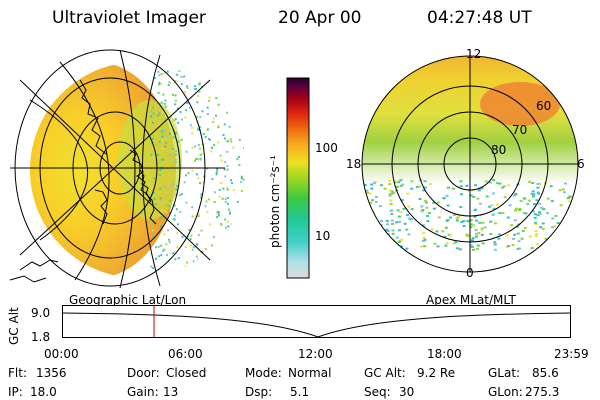  What do you see at coordinates (320, 18) in the screenshot?
I see `date-label: 20 Apr 00` at bounding box center [320, 18].